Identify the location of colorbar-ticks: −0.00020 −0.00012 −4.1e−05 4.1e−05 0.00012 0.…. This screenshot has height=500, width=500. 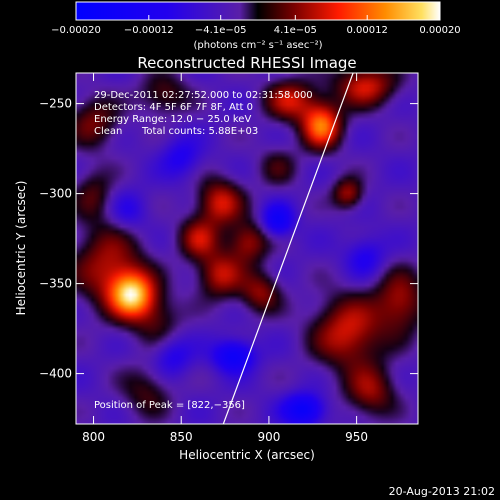
(256, 25).